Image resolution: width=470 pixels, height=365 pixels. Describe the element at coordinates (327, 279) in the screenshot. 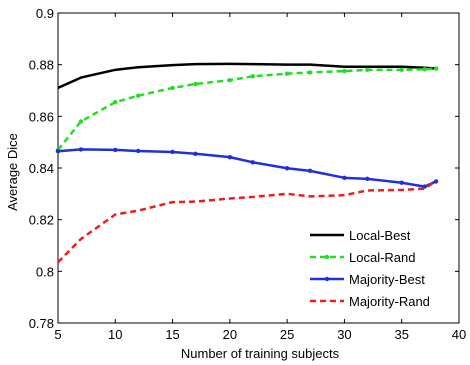

I see `legend-marker-majority-best` at that location.